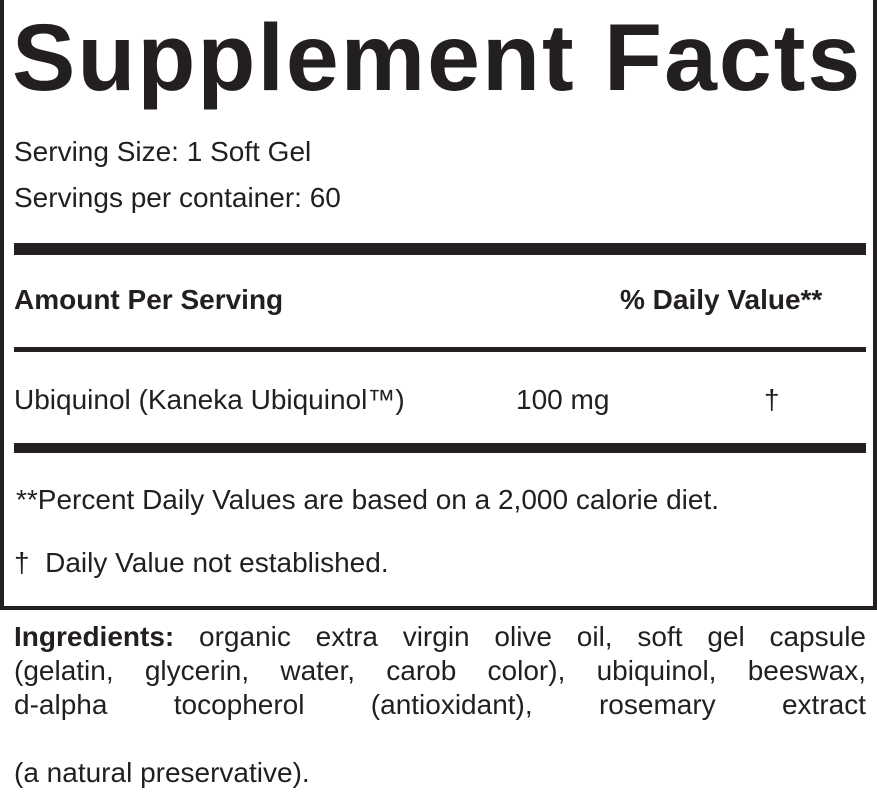 Image resolution: width=877 pixels, height=793 pixels. Describe the element at coordinates (94, 636) in the screenshot. I see `ingredients-label: Ingredients:` at that location.